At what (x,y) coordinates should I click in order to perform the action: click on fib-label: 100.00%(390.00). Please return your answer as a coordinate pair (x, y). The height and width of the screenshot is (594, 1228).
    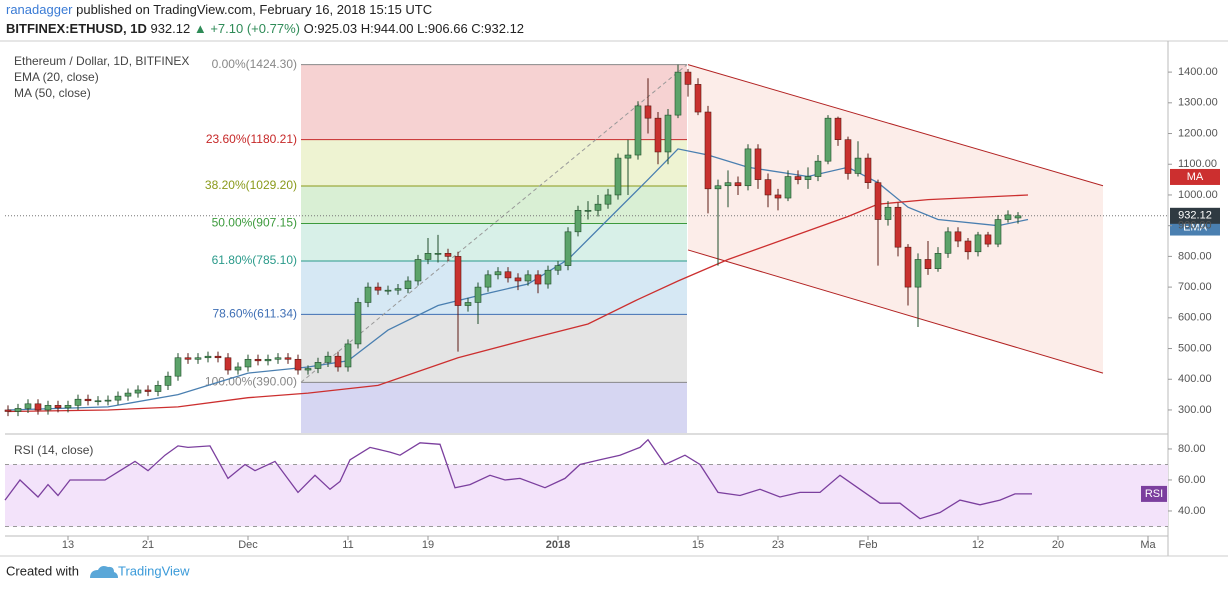
    Looking at the image, I should click on (251, 381).